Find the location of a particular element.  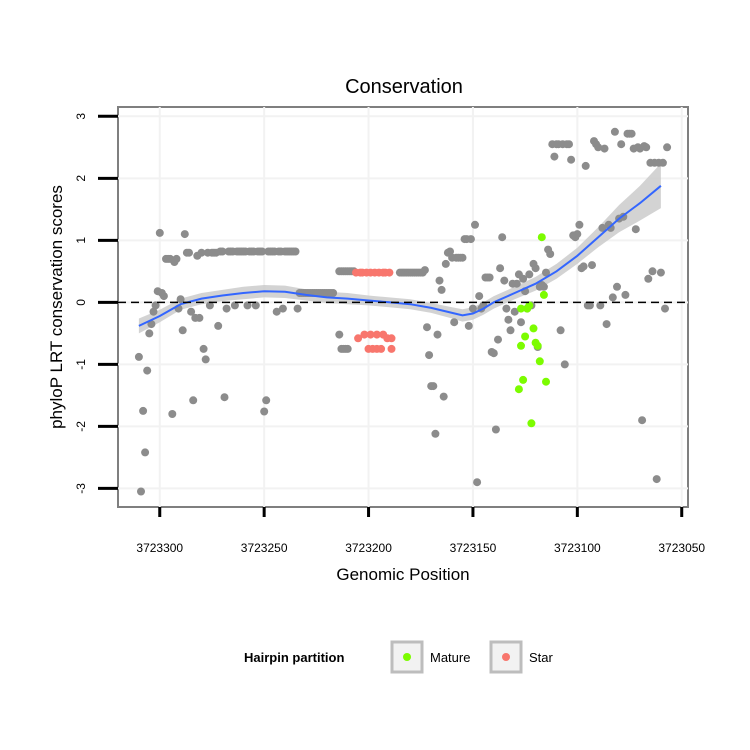

legend-dot-star is located at coordinates (506, 657).